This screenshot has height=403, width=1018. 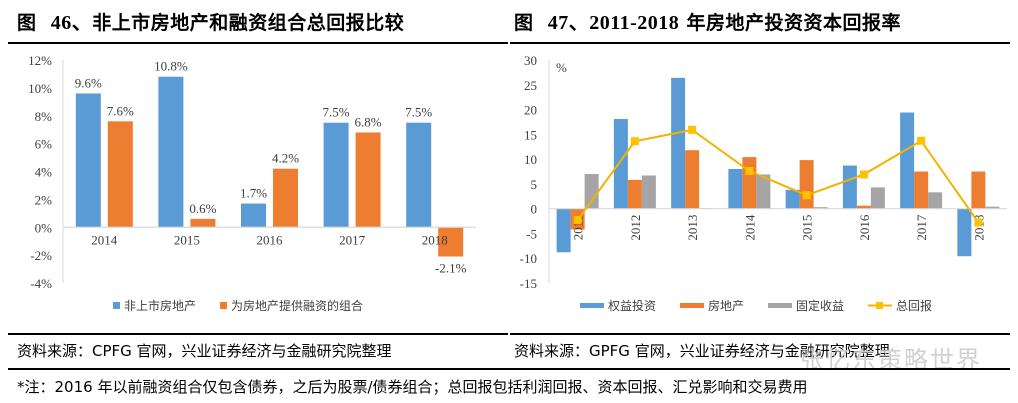 What do you see at coordinates (44, 144) in the screenshot?
I see `y-tick-label: 6%` at bounding box center [44, 144].